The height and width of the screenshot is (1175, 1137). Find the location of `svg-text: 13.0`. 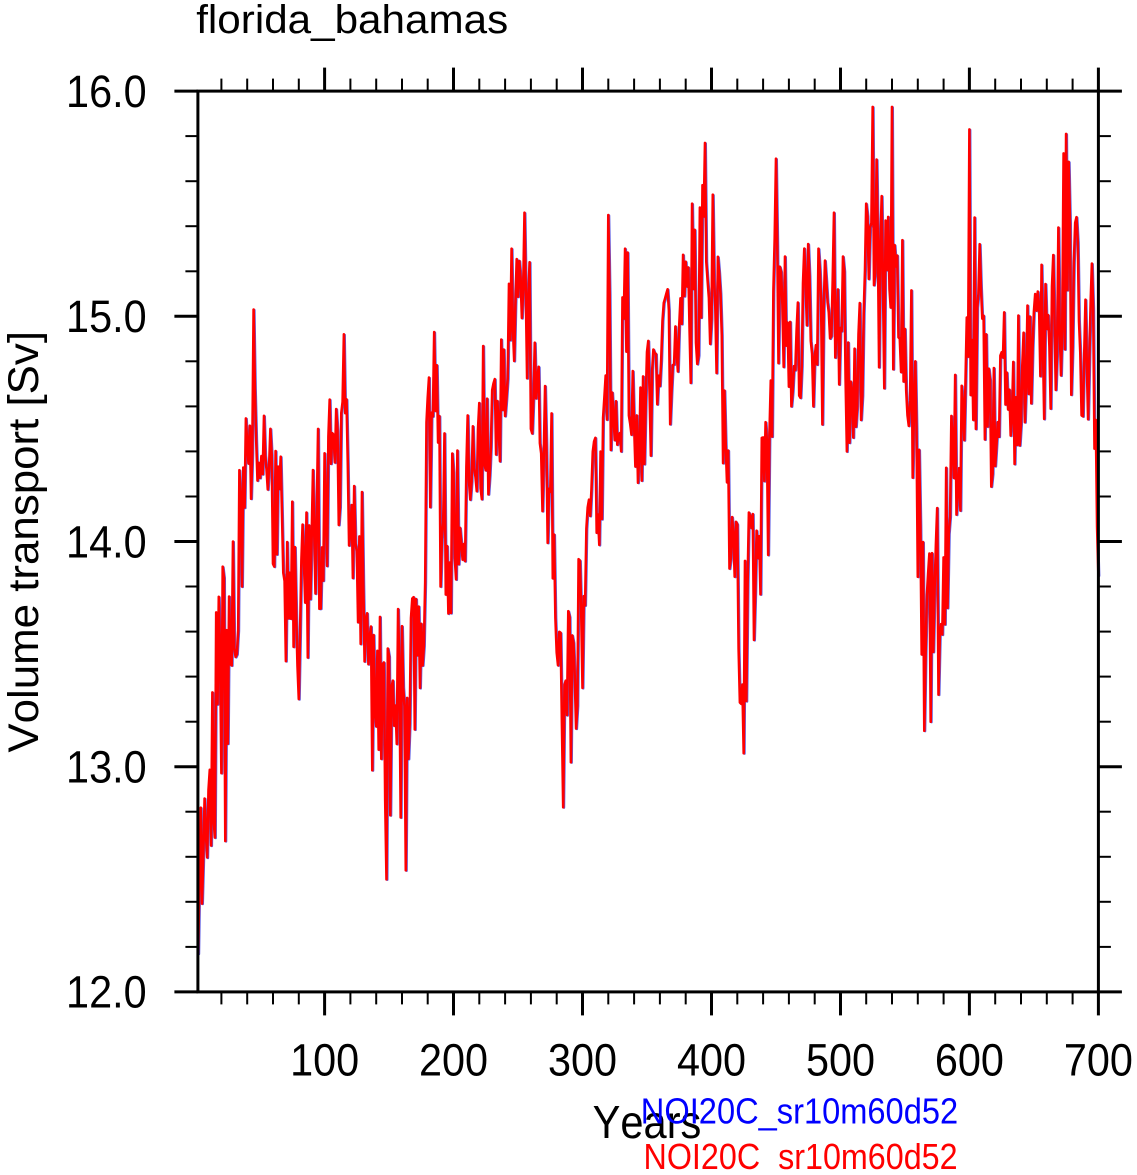

svg-text: 13.0 is located at coordinates (106, 768).